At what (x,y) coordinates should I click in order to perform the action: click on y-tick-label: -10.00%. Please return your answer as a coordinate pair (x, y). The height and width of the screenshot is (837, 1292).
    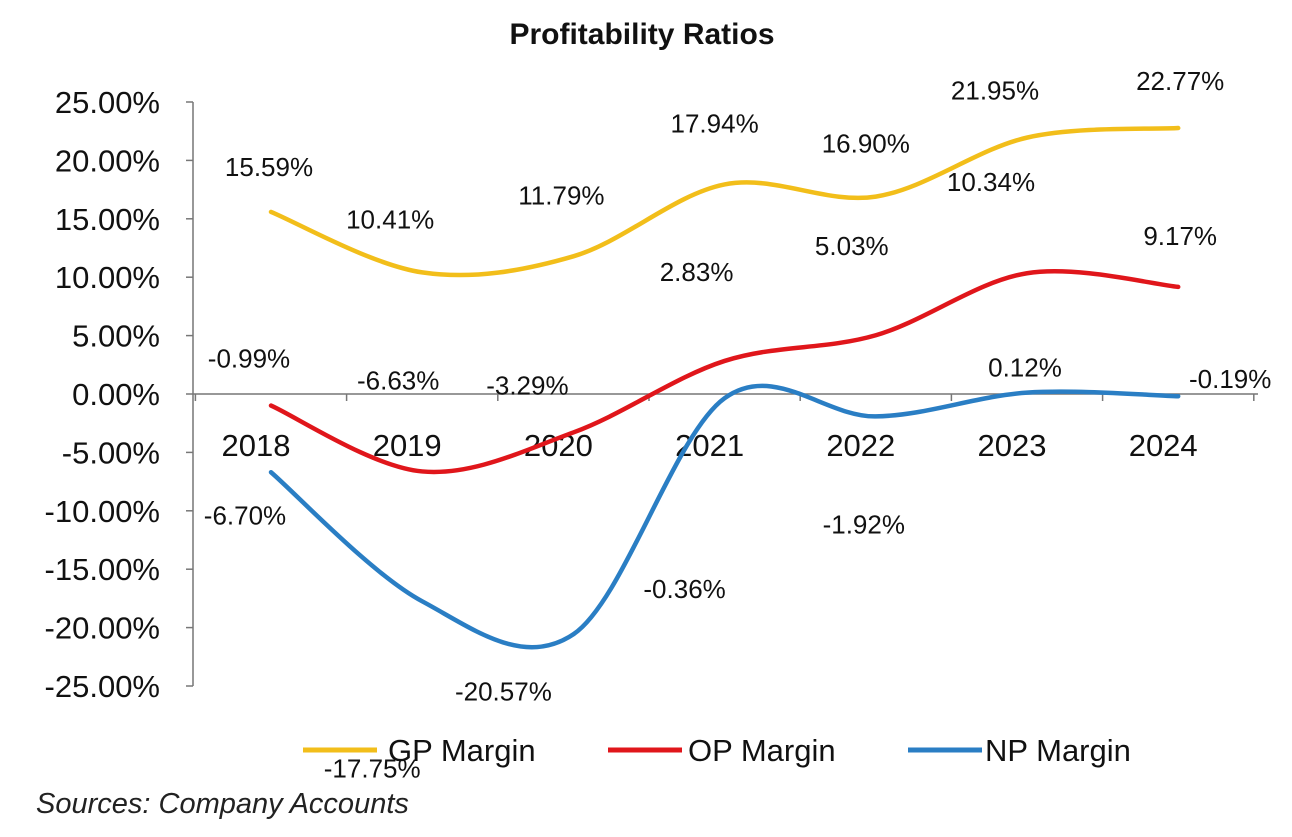
    Looking at the image, I should click on (102, 511).